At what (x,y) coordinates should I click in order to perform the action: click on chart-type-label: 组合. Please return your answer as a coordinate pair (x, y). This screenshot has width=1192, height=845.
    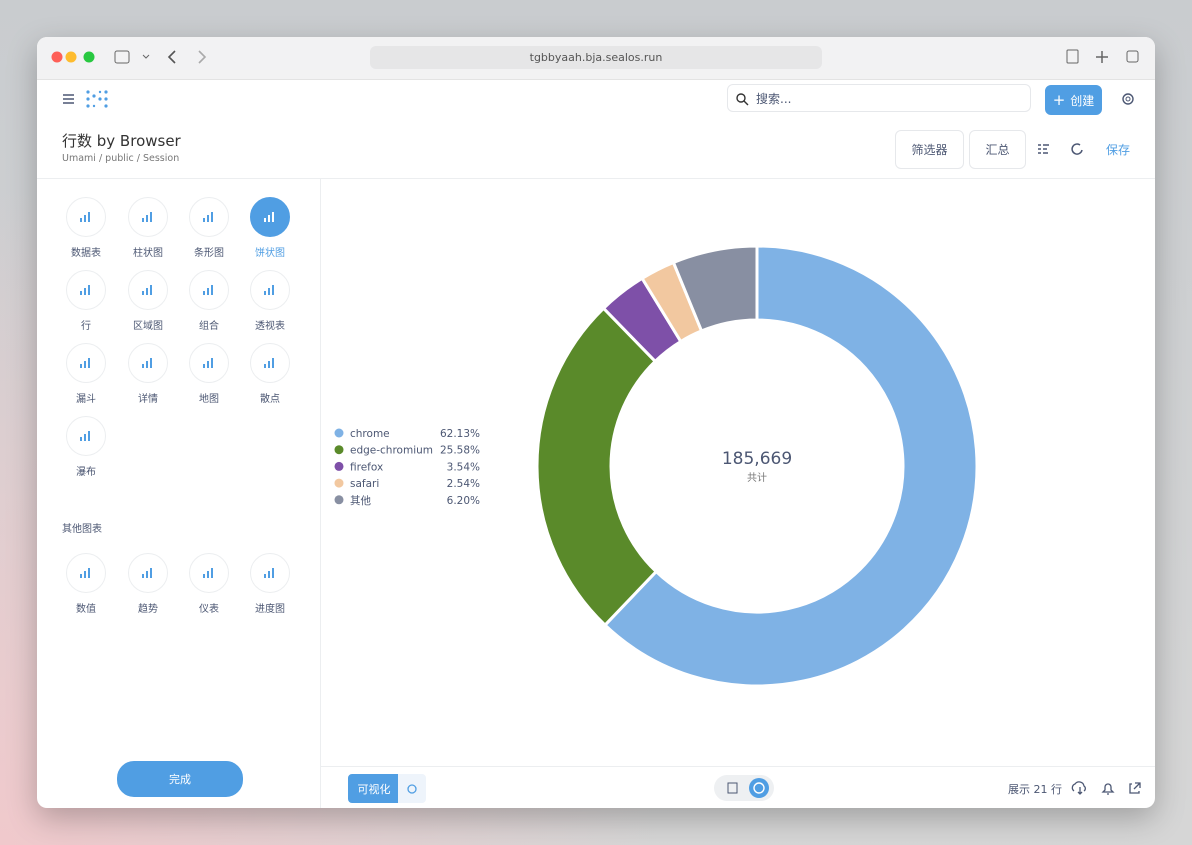
    Looking at the image, I should click on (209, 326).